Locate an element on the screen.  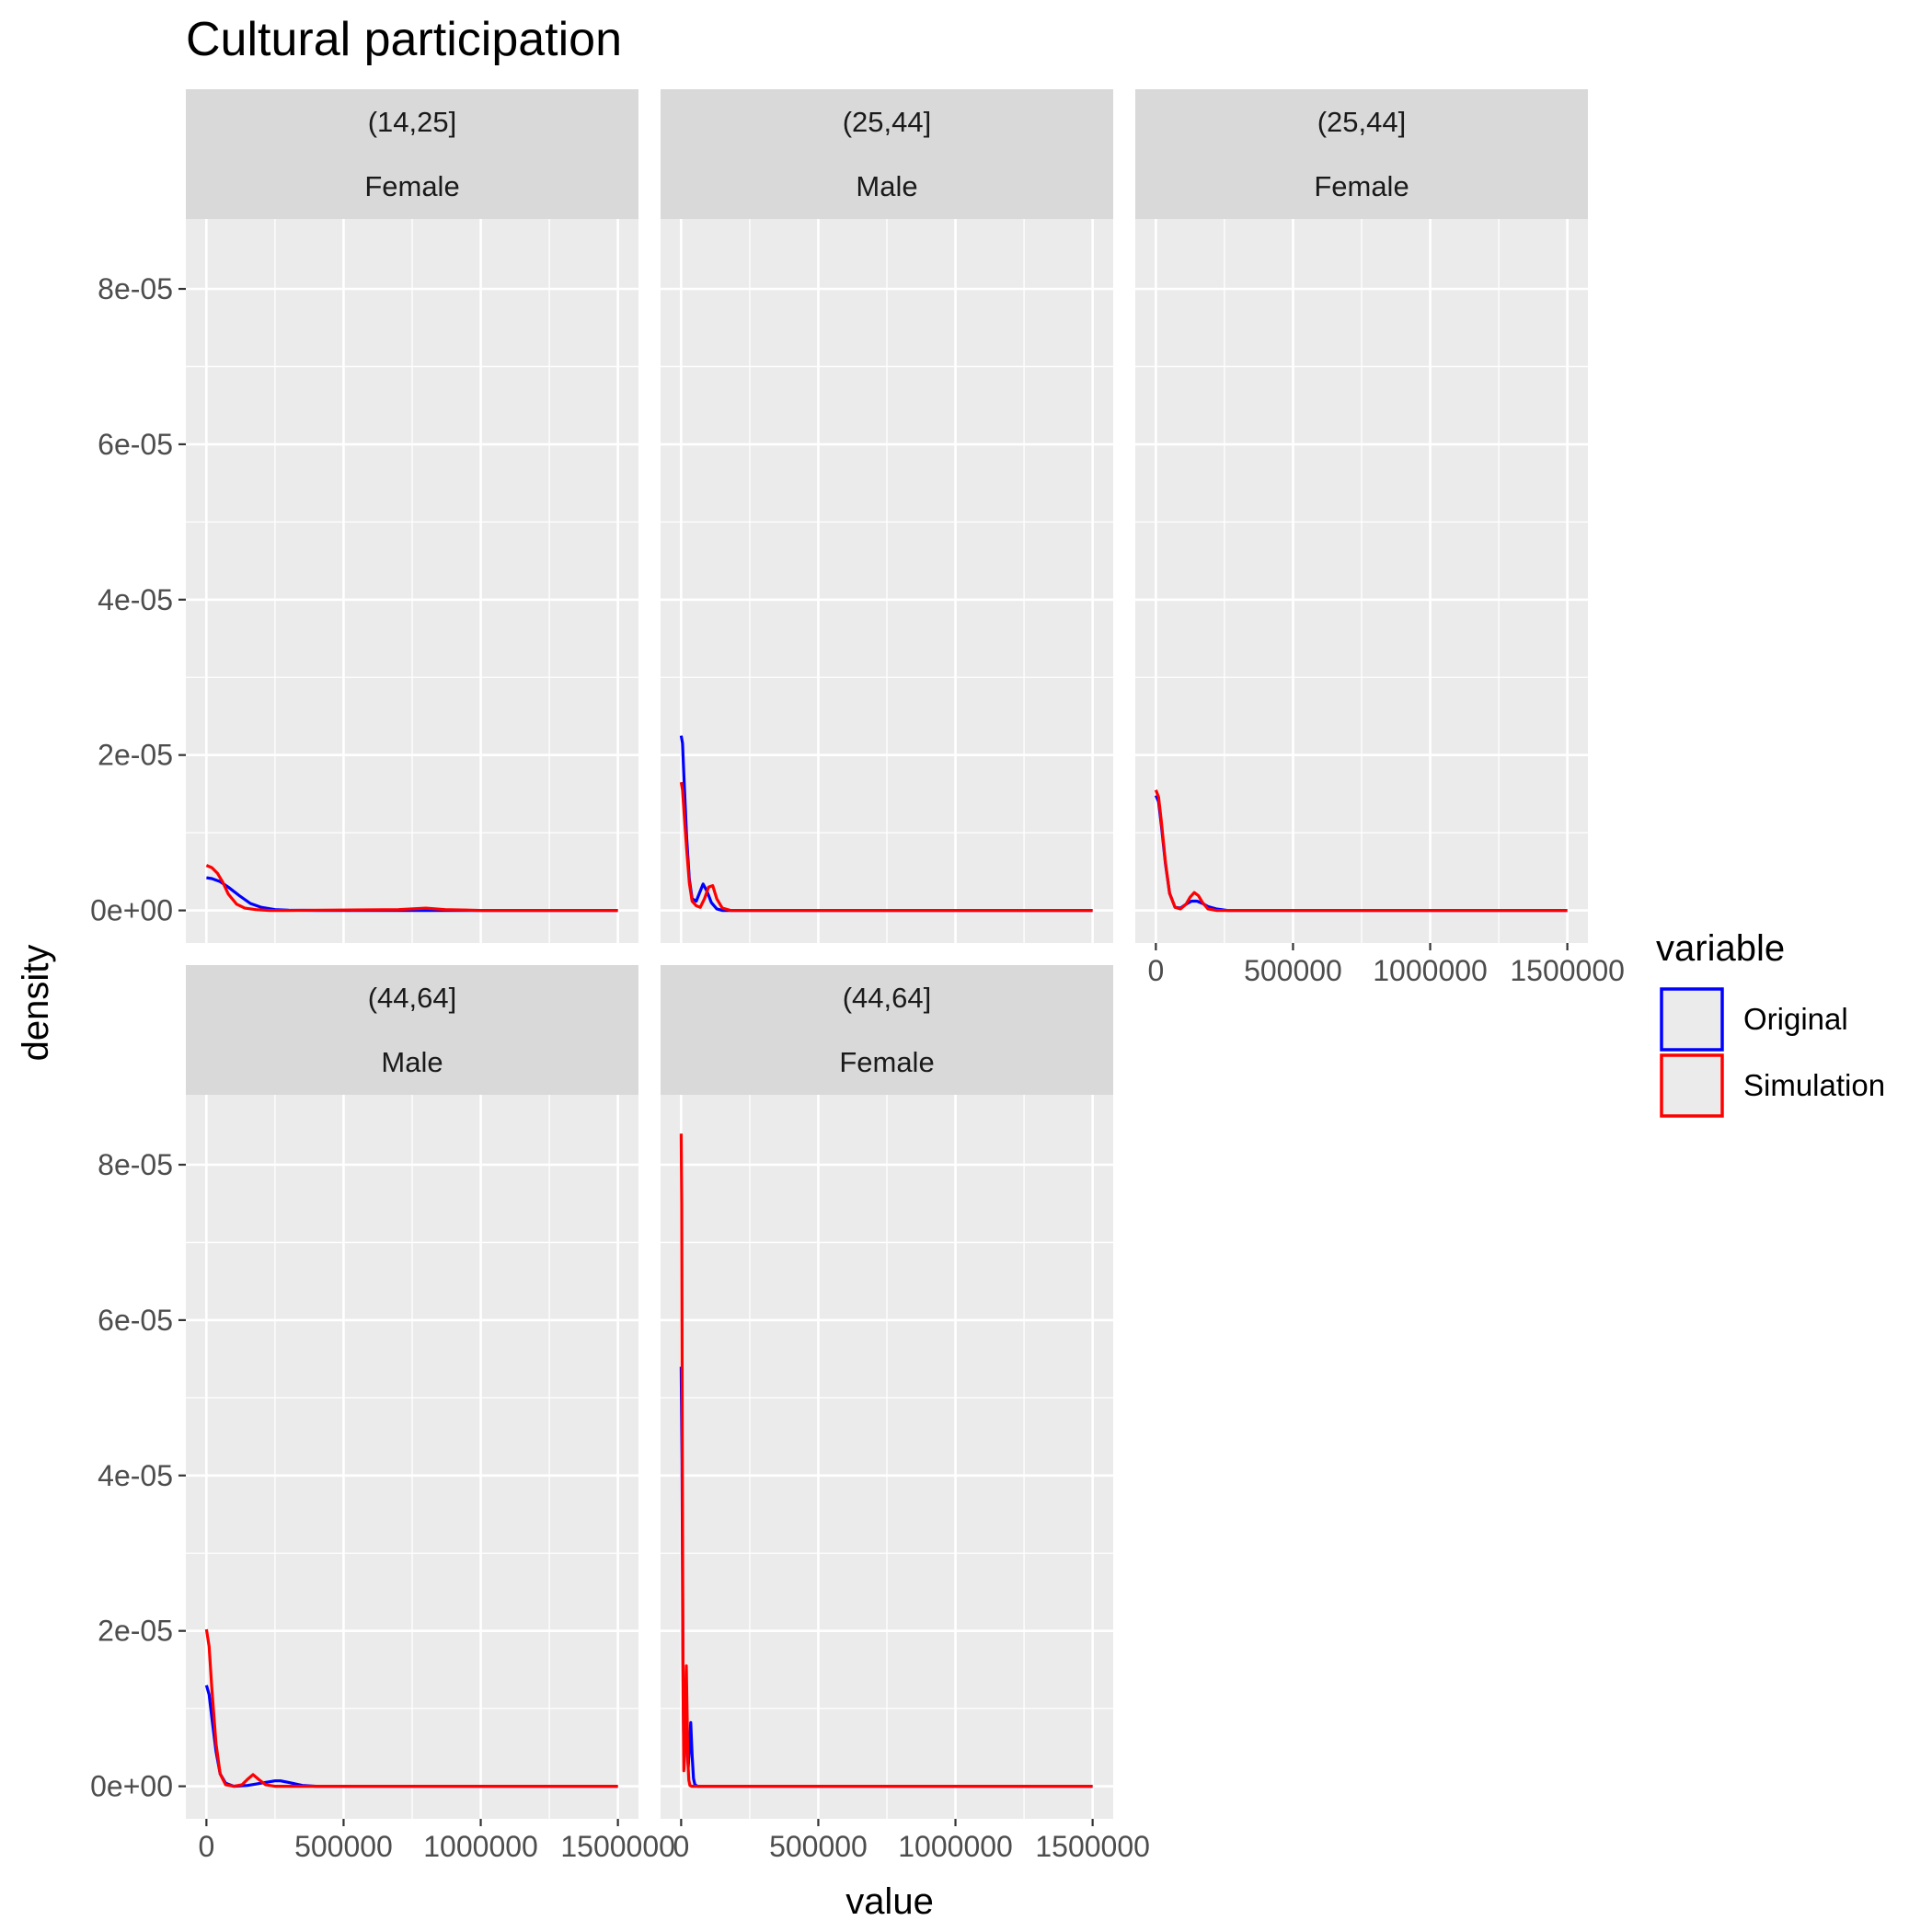
legend: variable Original Simulation is located at coordinates (1770, 1023).